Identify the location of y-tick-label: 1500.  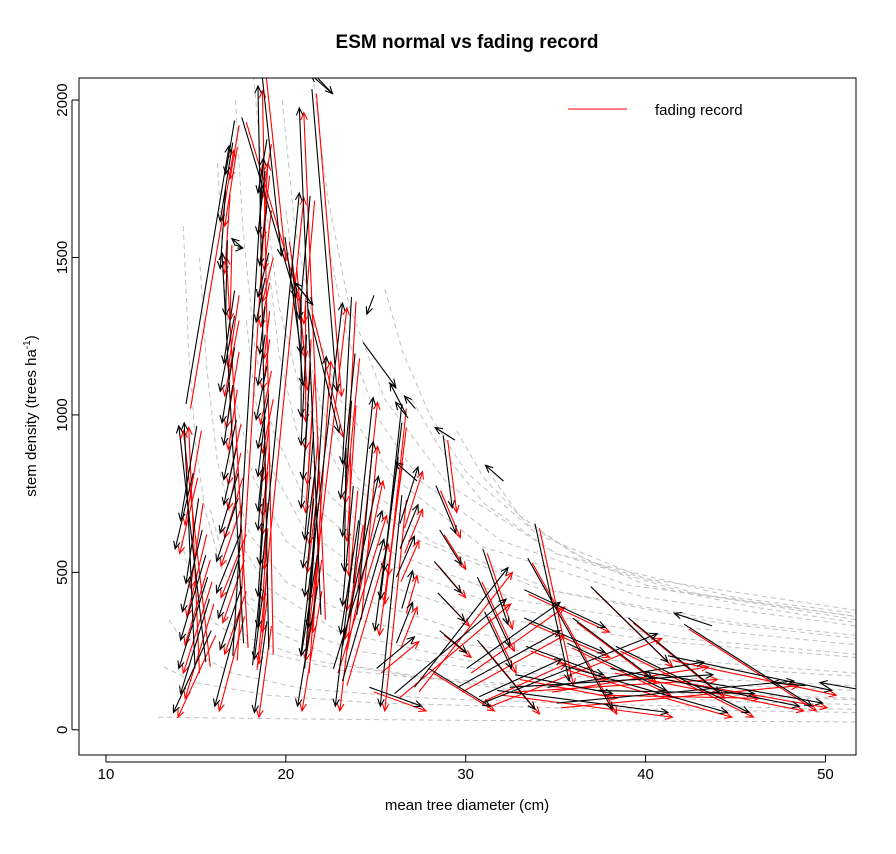
(62, 257).